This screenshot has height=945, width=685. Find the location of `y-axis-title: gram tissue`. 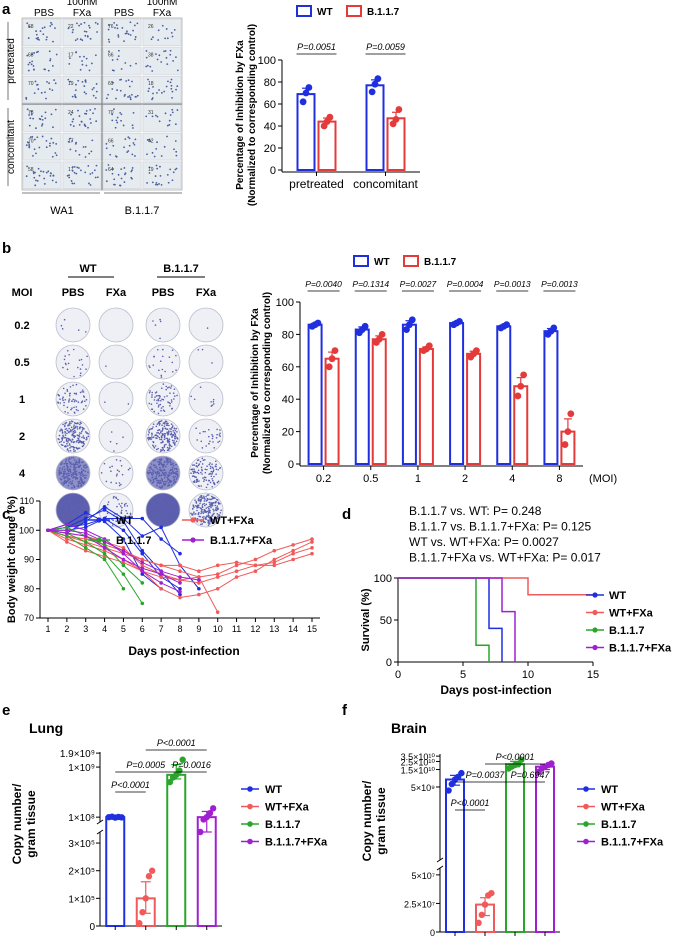

y-axis-title: gram tissue is located at coordinates (381, 821).